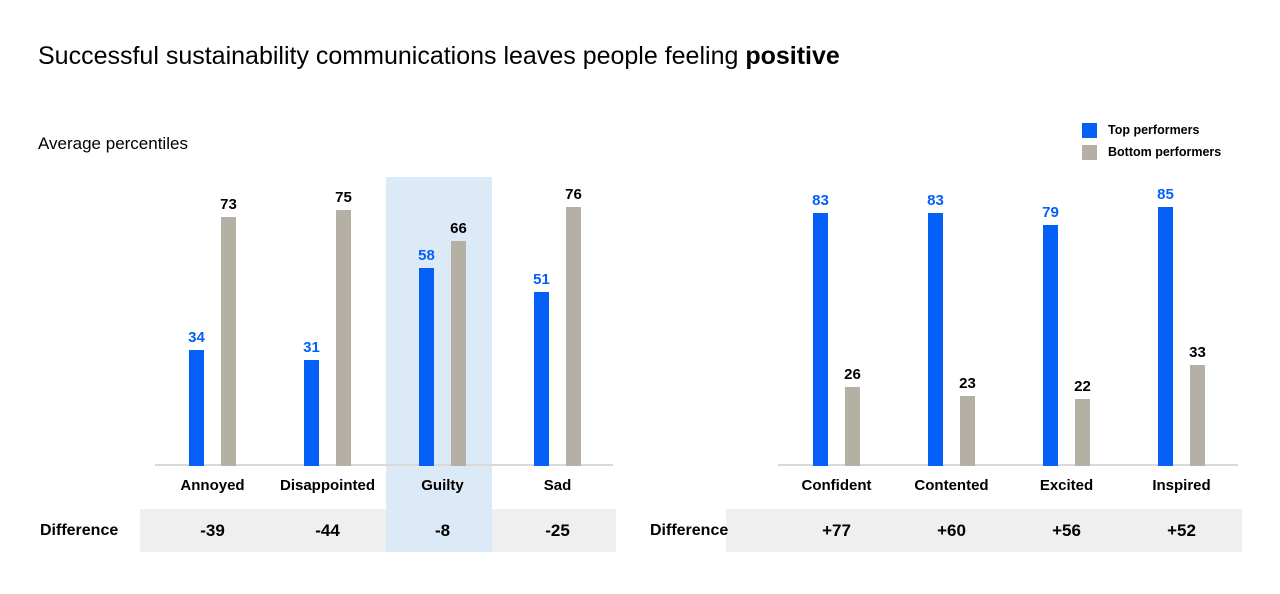  I want to click on legend-swatch-bottom-performers-icon, so click(1089, 152).